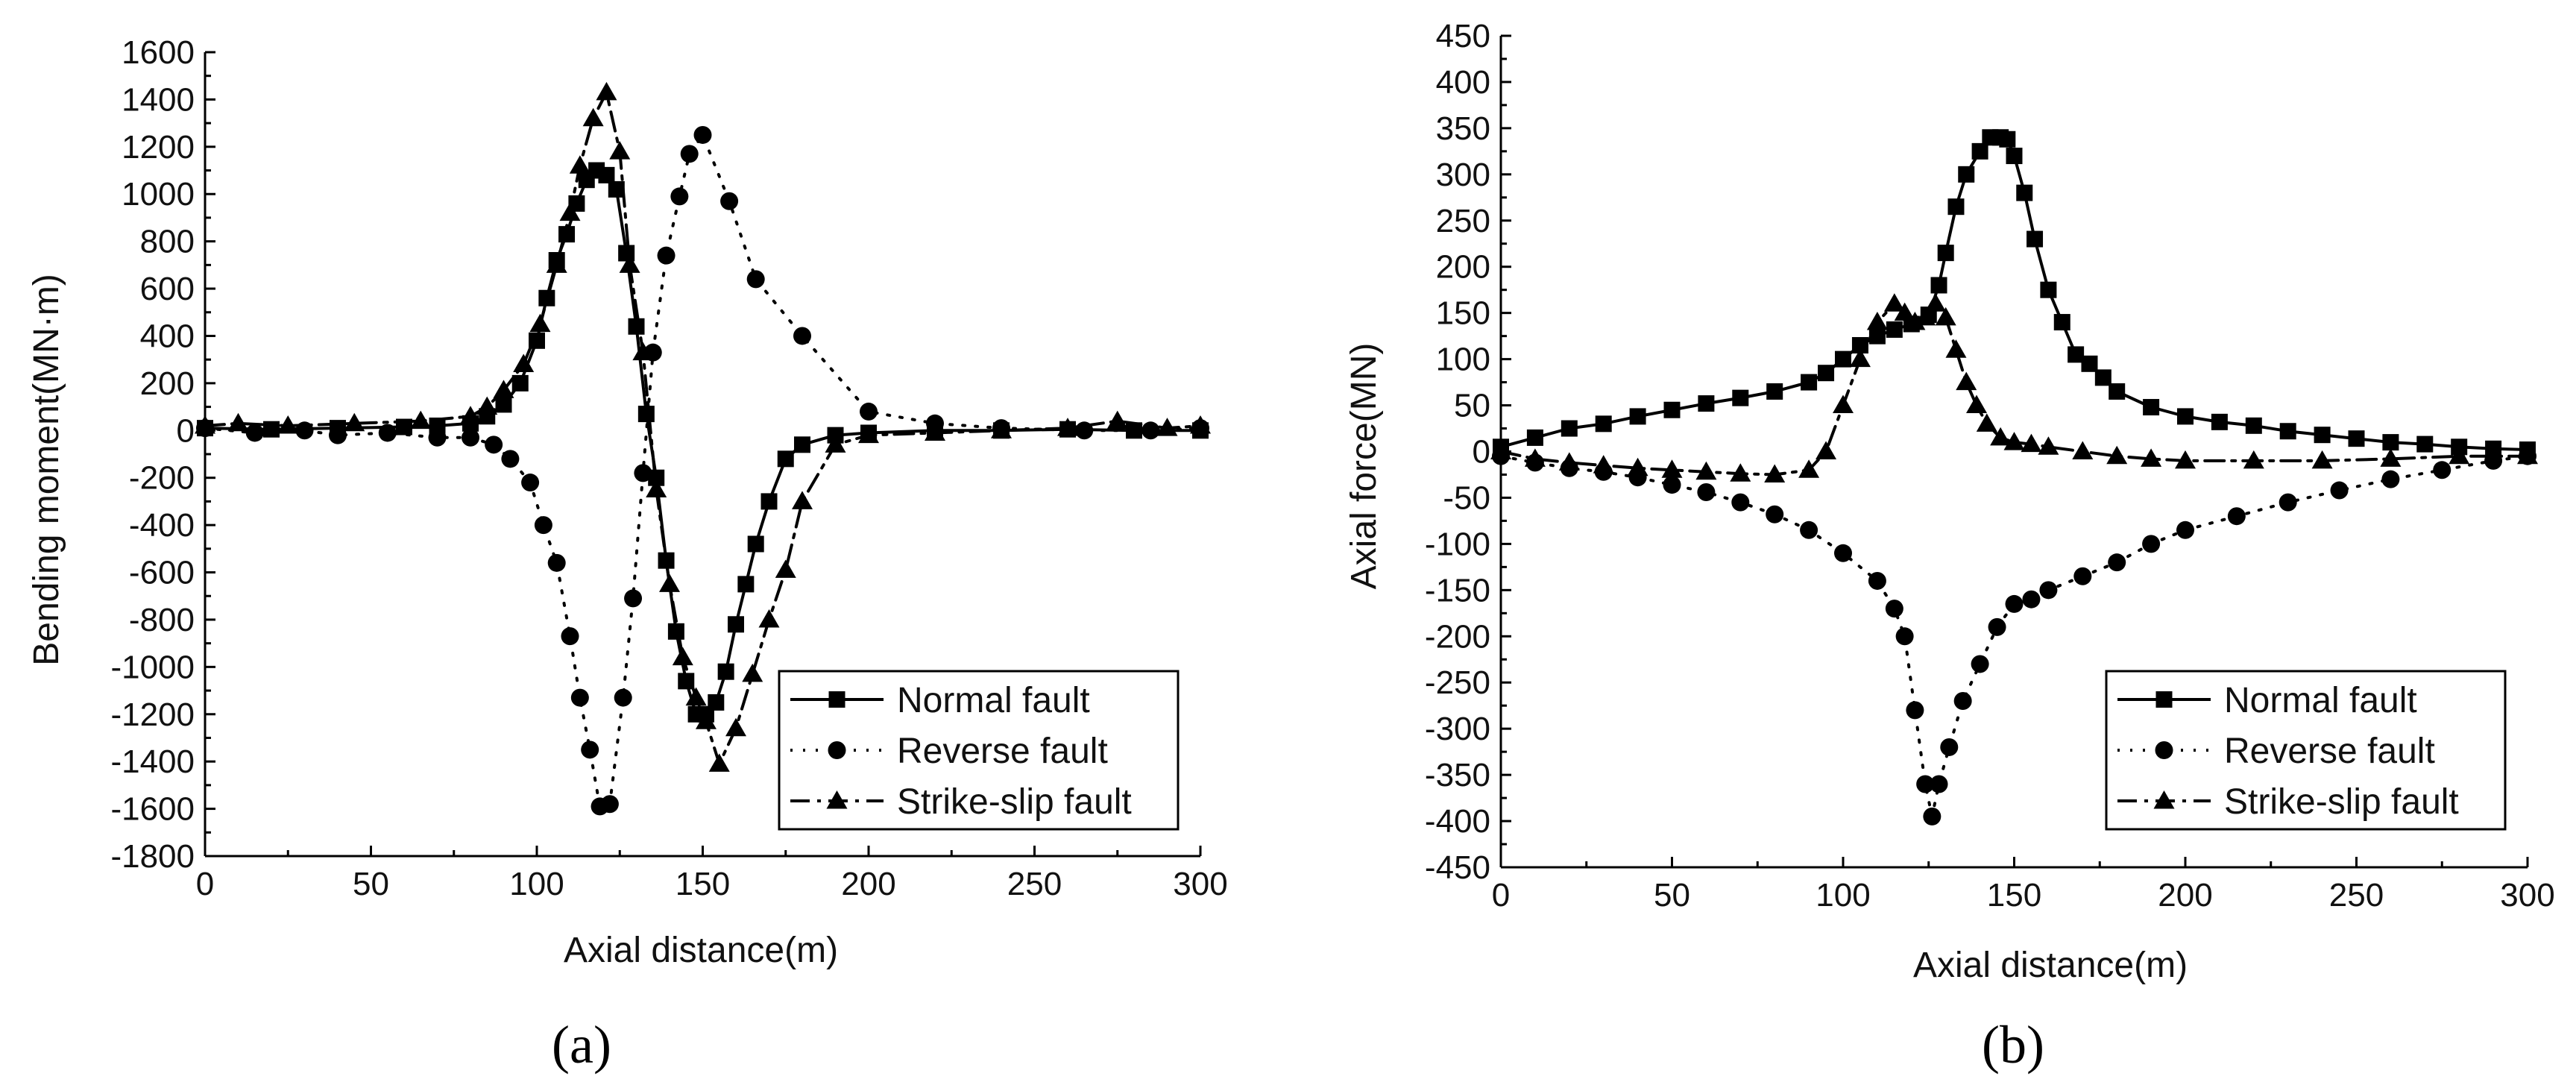 The image size is (2576, 1088). Describe the element at coordinates (162, 620) in the screenshot. I see `y-tick-label-a: -800` at that location.